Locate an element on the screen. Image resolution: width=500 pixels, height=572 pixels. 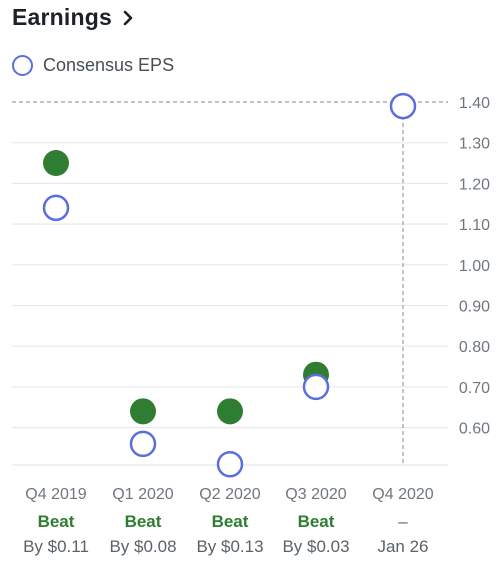
chart-legend: Consensus EPS is located at coordinates (93, 65).